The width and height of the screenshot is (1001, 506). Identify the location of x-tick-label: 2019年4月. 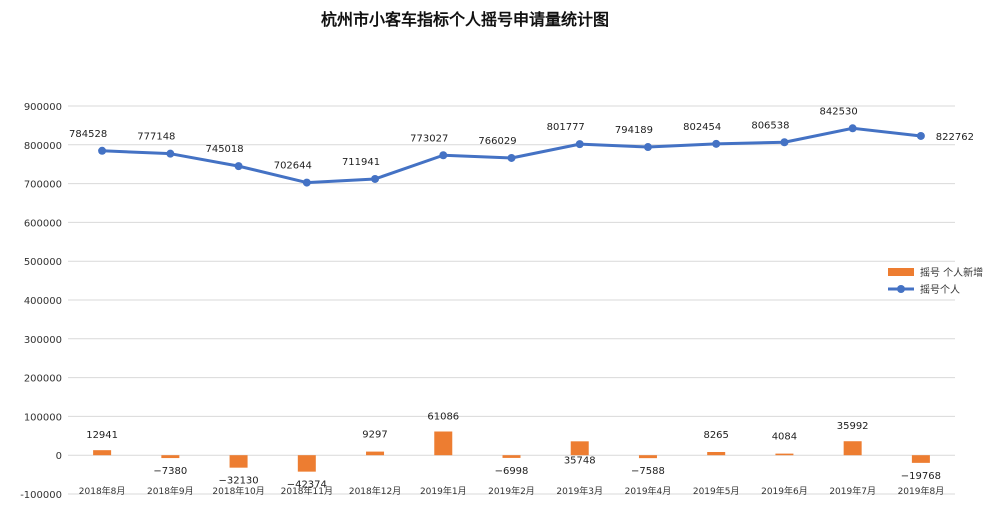
(648, 491).